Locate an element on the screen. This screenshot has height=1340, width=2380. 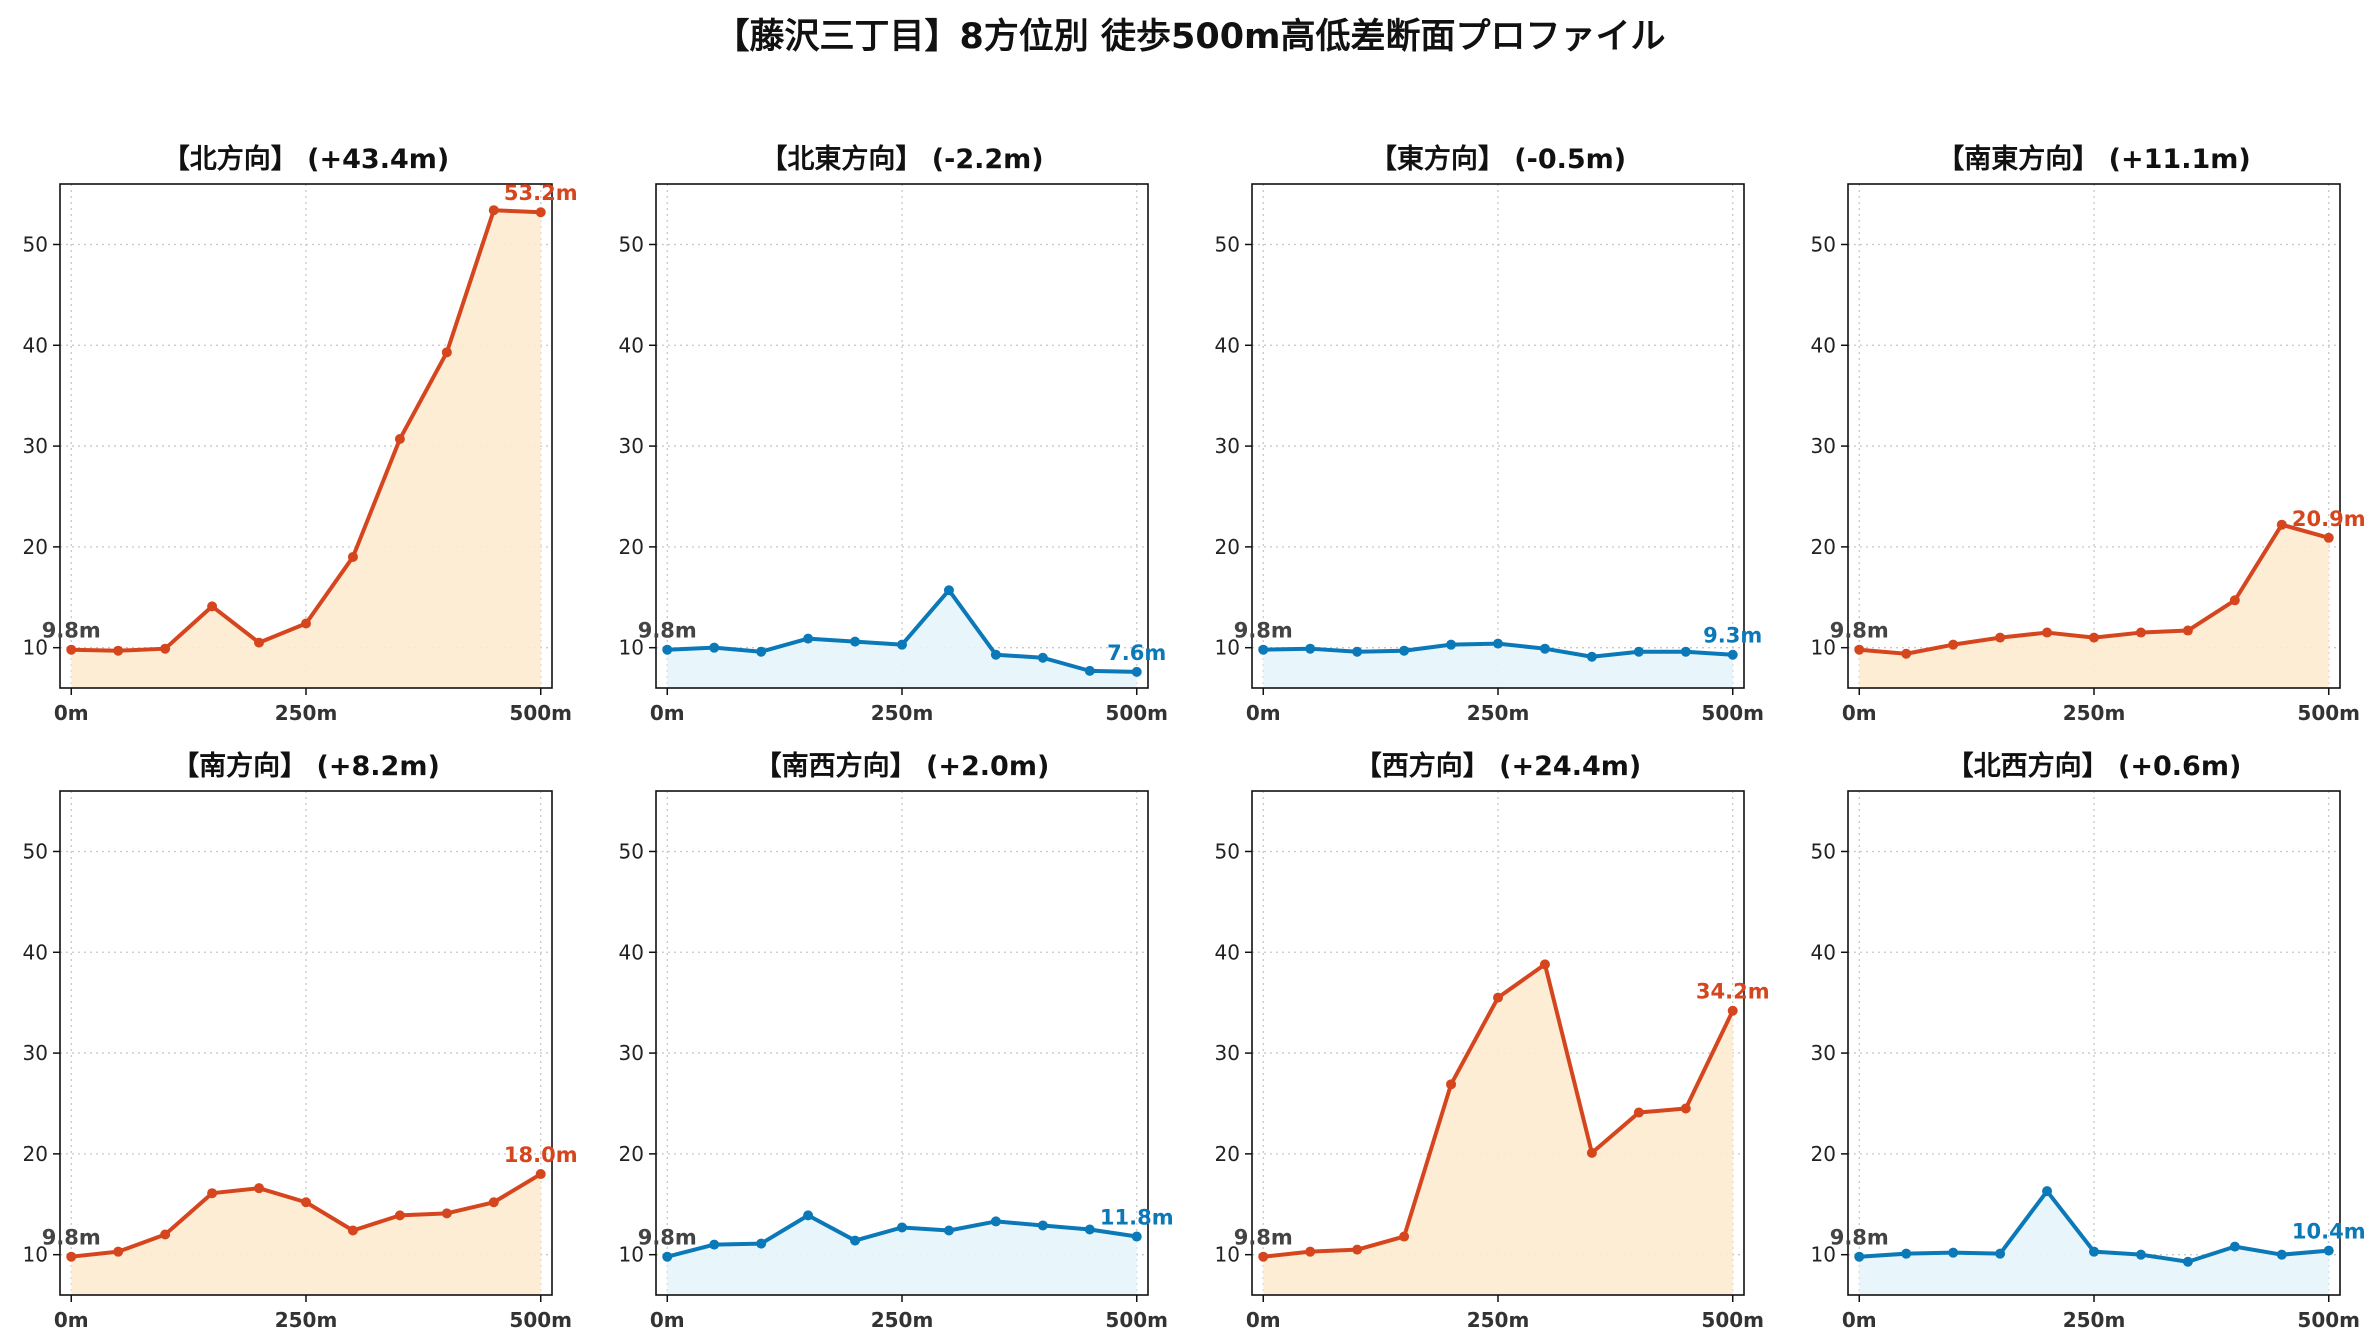
end-value-label: 10.4m is located at coordinates (2329, 1232).